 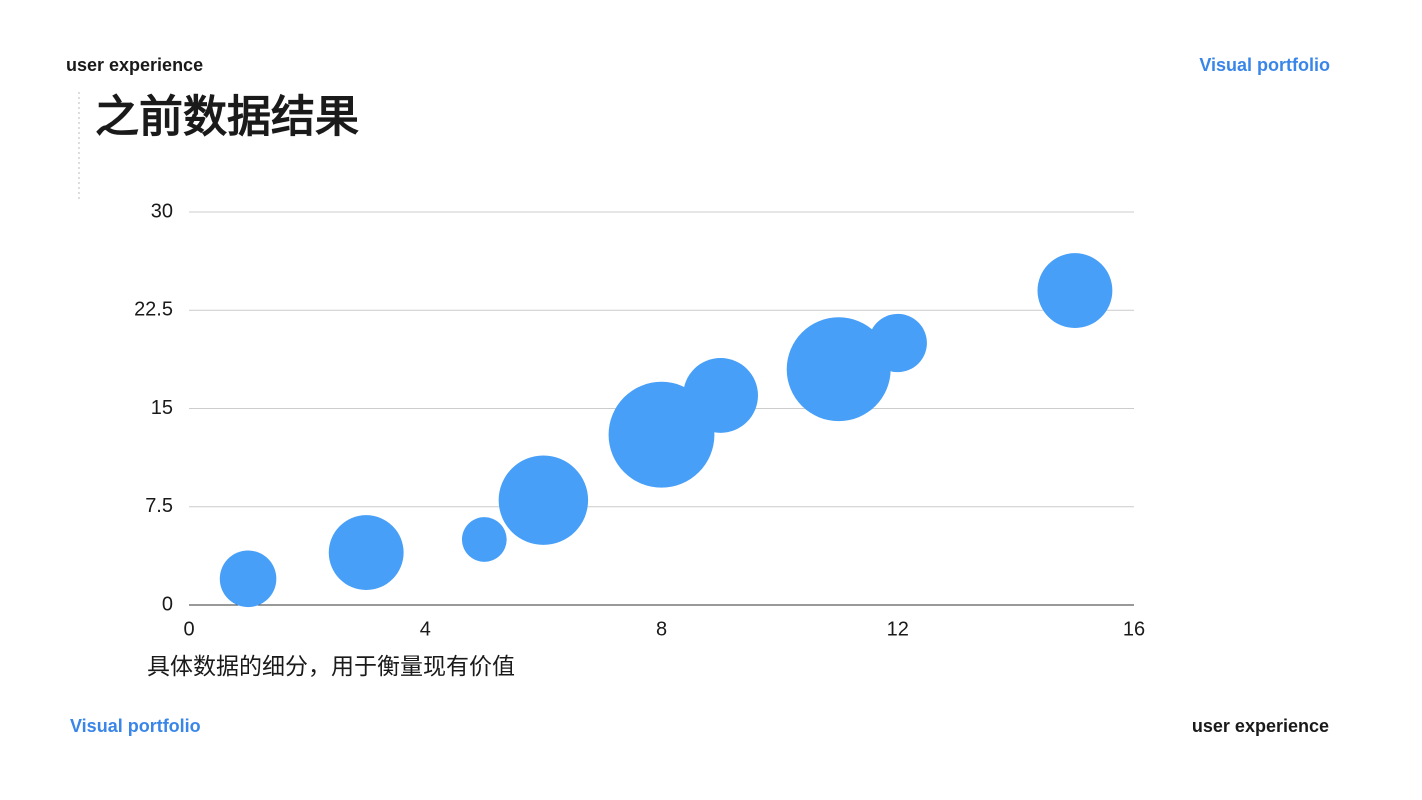 What do you see at coordinates (1134, 629) in the screenshot?
I see `x-tick-label: 16` at bounding box center [1134, 629].